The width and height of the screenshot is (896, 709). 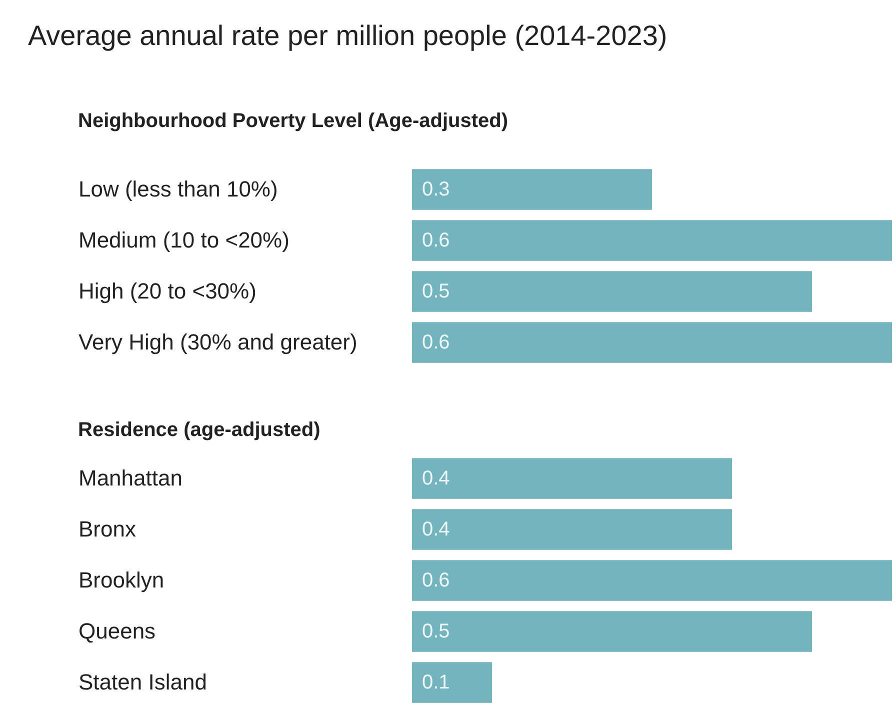 I want to click on y-tick-label: Bronx, so click(x=107, y=528).